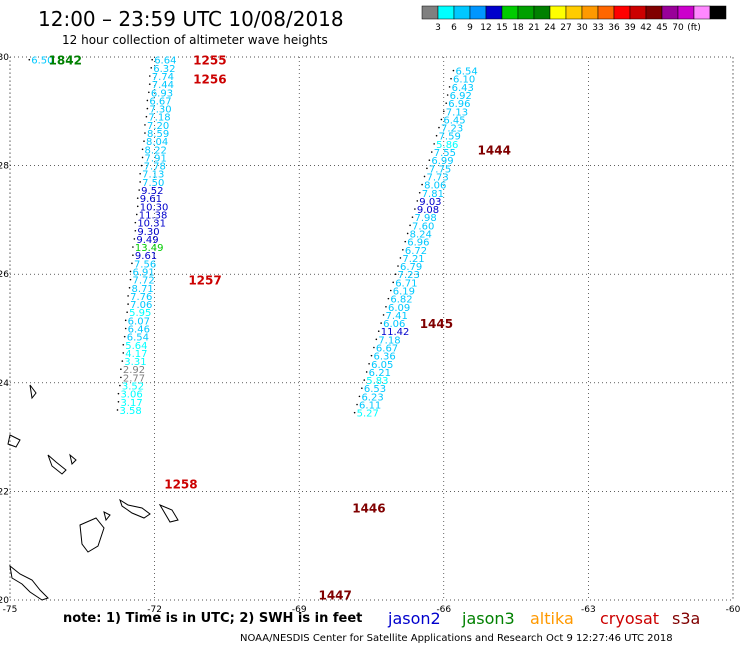 The image size is (740, 650). I want to click on swh-label: 6.06, so click(394, 324).